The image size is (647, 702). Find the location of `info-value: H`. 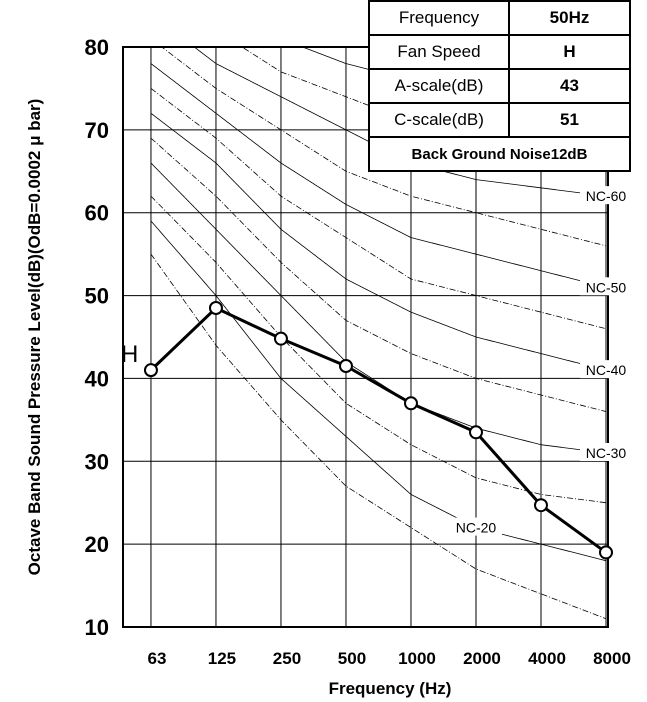

info-value: H is located at coordinates (569, 52).